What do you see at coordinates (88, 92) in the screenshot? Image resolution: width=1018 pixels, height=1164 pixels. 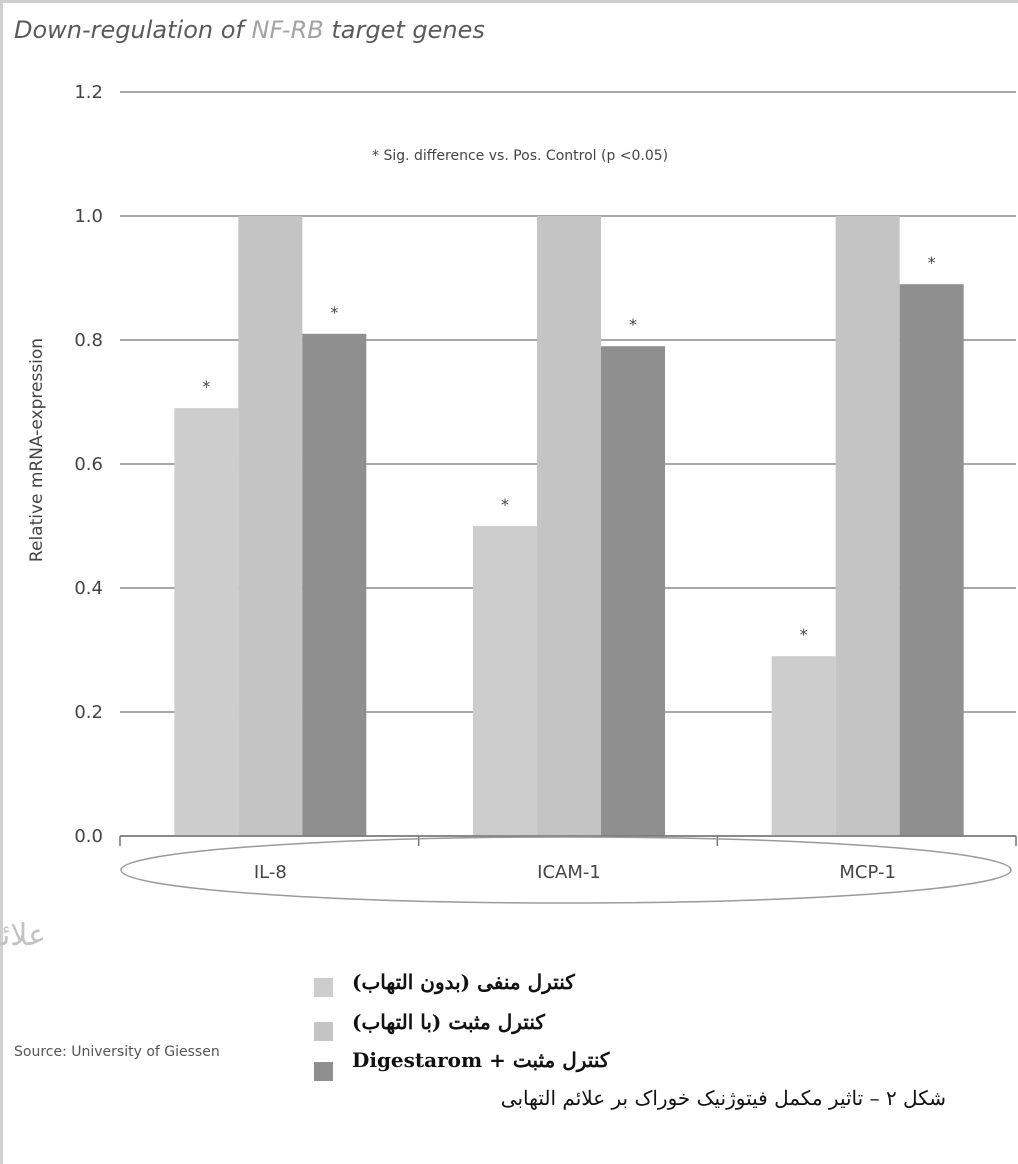 I see `y-tick-label: 1.2` at bounding box center [88, 92].